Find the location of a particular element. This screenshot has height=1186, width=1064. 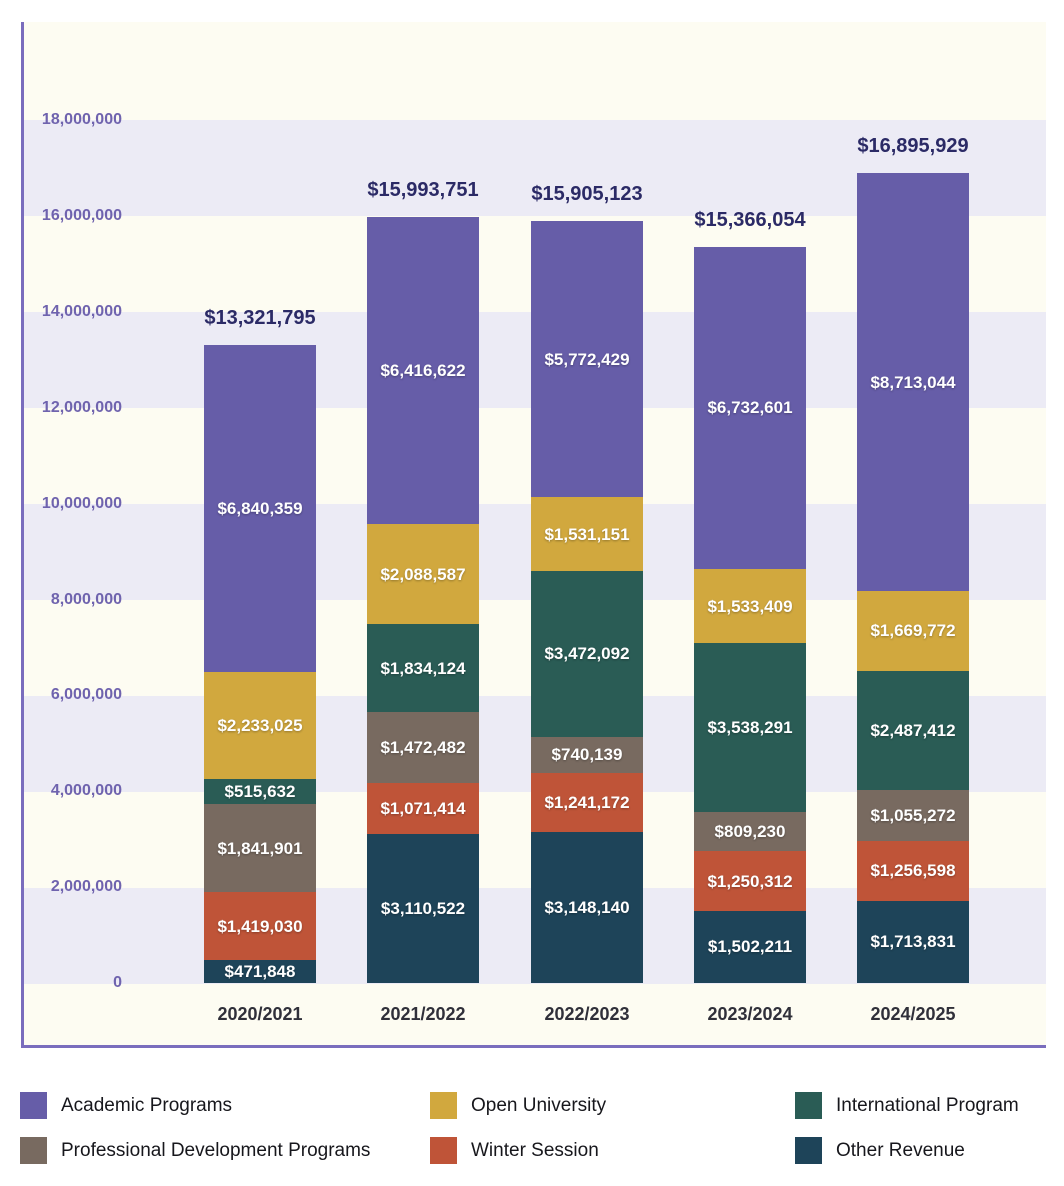

segment-value-label: $1,472,482 is located at coordinates (423, 747).